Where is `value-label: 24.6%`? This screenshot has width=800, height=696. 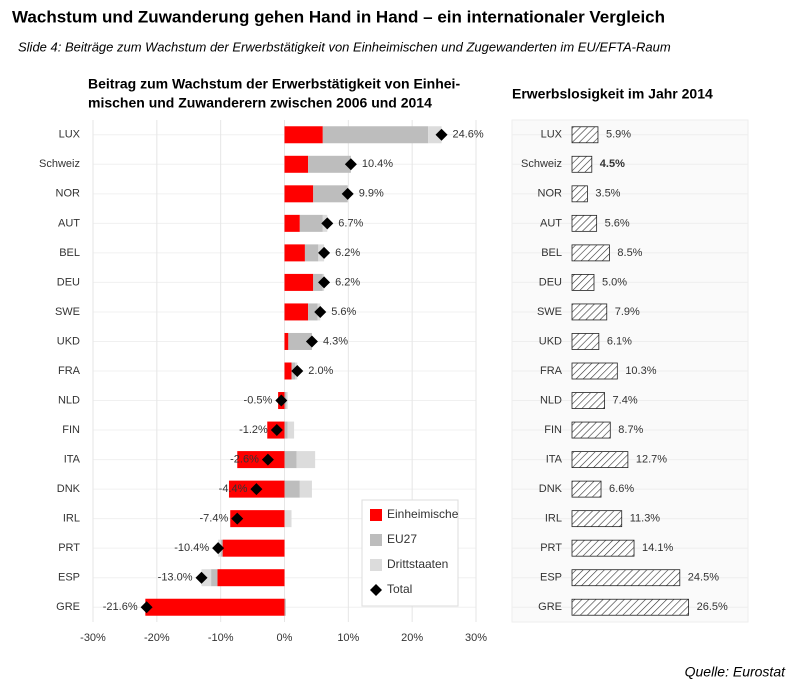
value-label: 24.6% is located at coordinates (468, 135).